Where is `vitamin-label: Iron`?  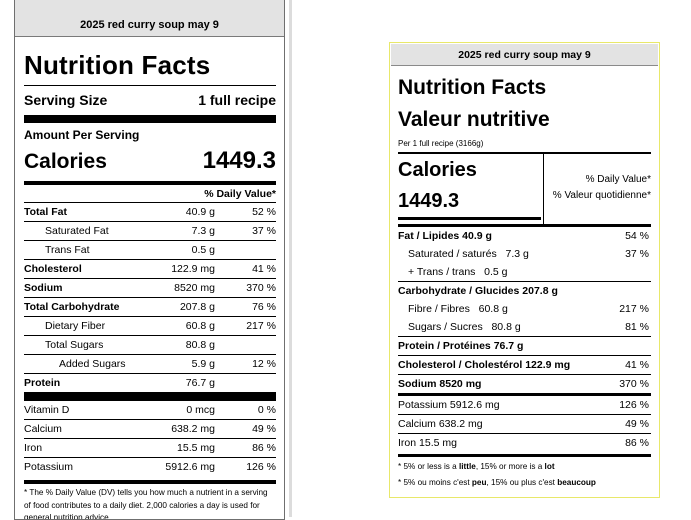
vitamin-label: Iron is located at coordinates (80, 448).